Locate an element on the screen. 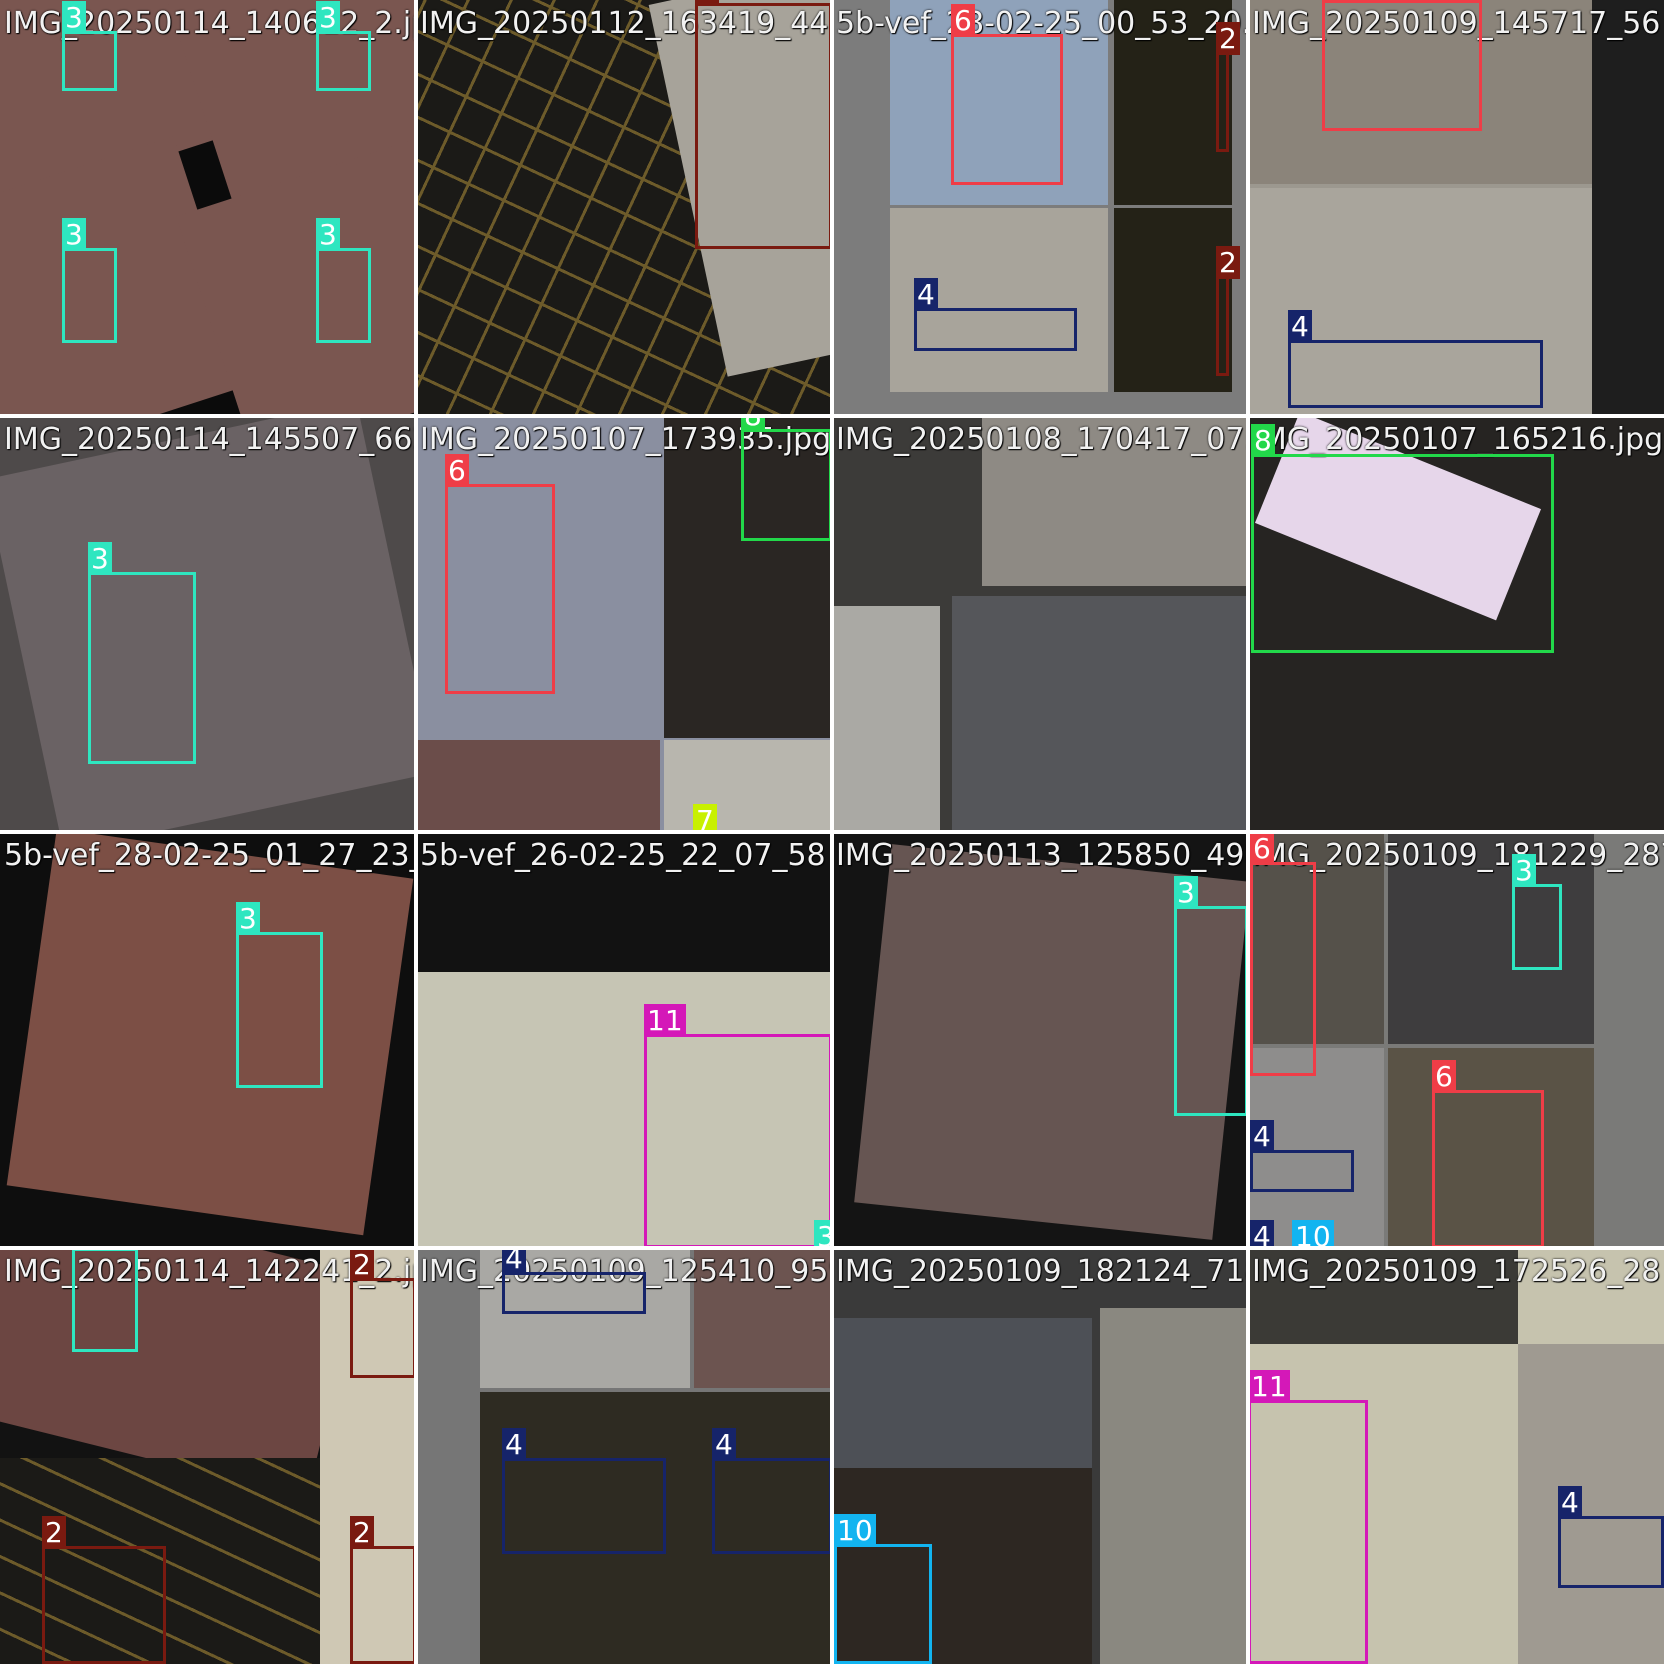  tile: IMG_20250112_163419_447.jpg 2 is located at coordinates (624, 208).